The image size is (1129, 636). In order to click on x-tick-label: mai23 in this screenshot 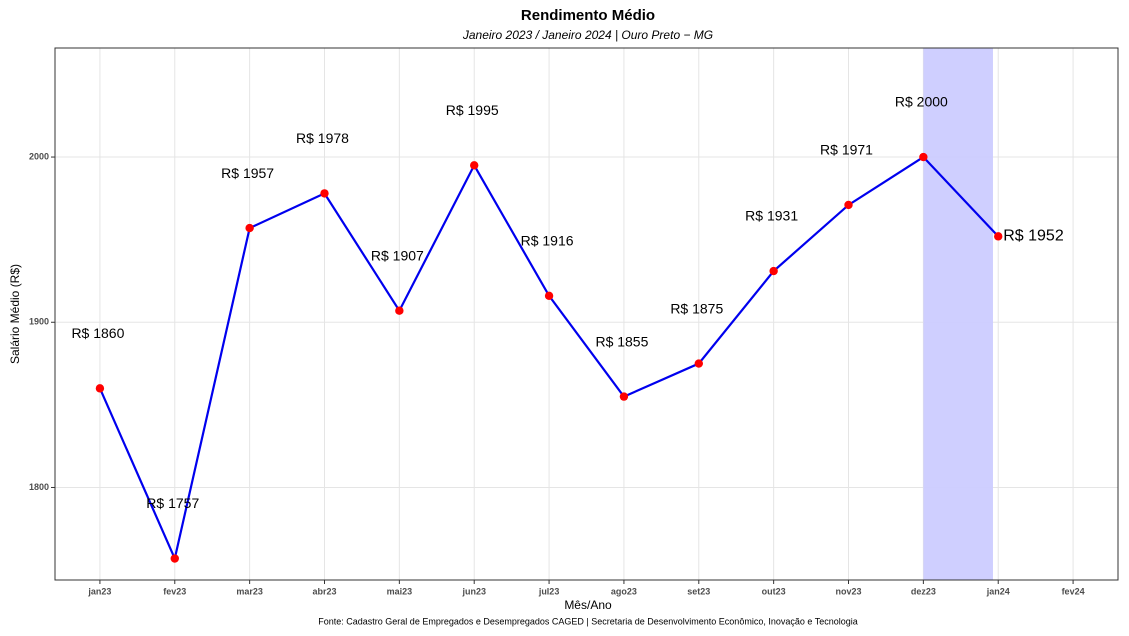, I will do `click(400, 591)`.